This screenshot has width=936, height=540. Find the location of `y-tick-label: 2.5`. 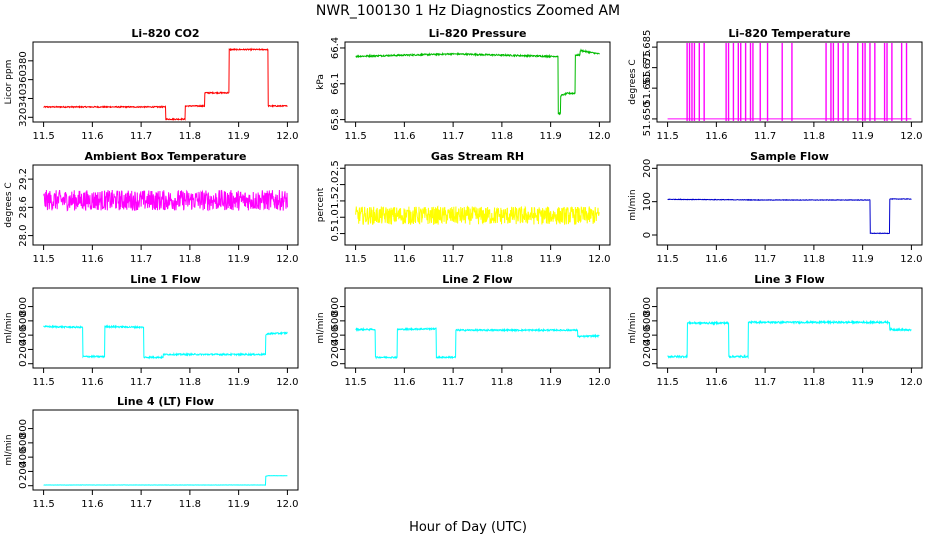

y-tick-label: 2.5 is located at coordinates (335, 168).